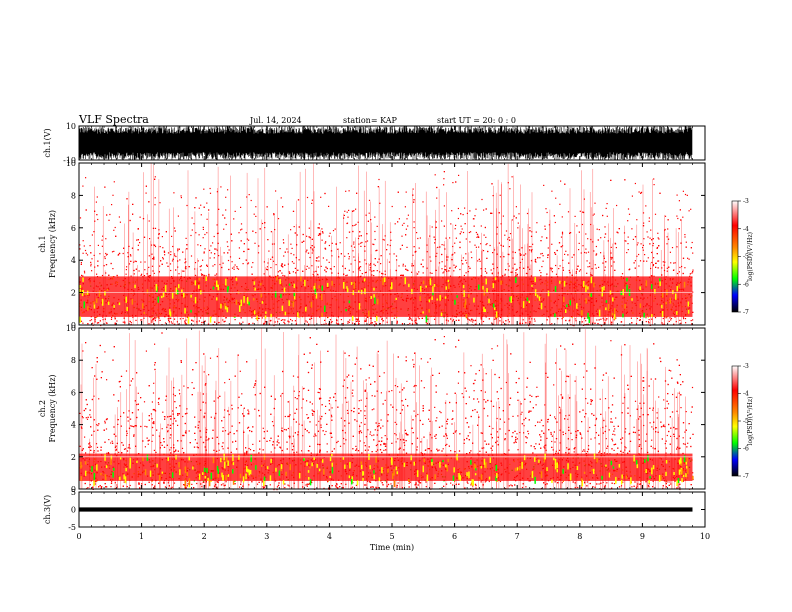  I want to click on date-label: Jul. 14, 2024, so click(275, 120).